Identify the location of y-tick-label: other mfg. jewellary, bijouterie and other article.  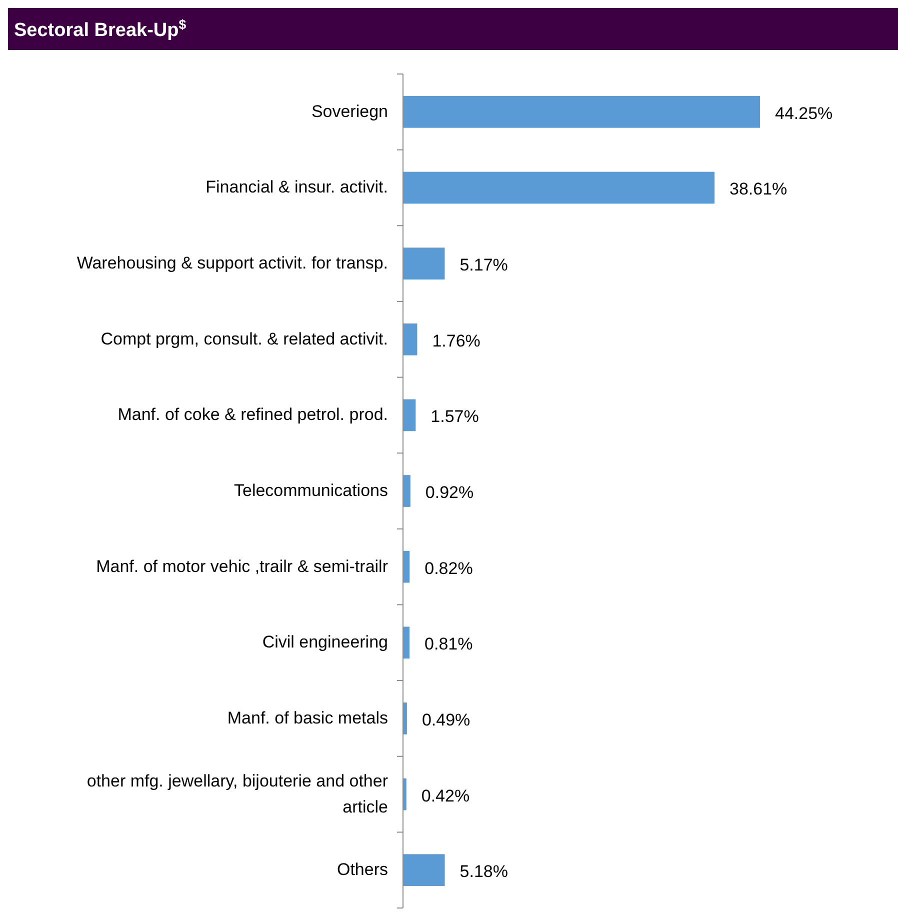
(237, 793).